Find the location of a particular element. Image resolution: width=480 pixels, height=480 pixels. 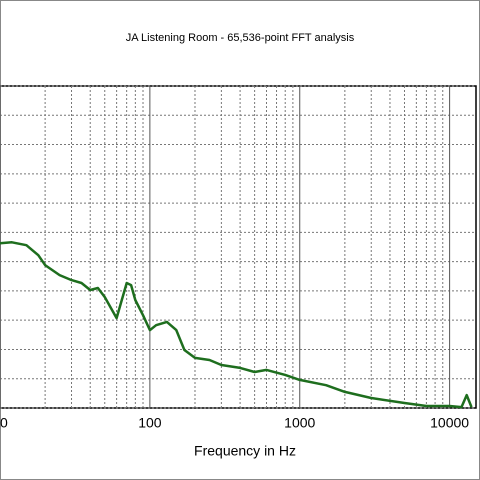

x-tick-label: 1000 is located at coordinates (299, 423).